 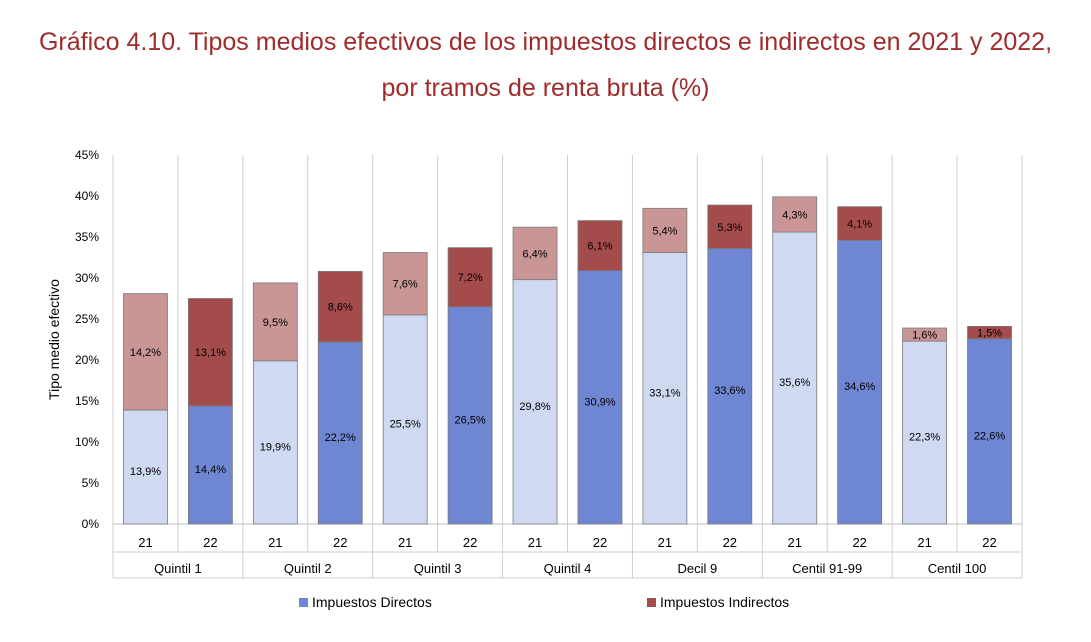 I want to click on data-label-indirectos: 5,3%, so click(x=729, y=228).